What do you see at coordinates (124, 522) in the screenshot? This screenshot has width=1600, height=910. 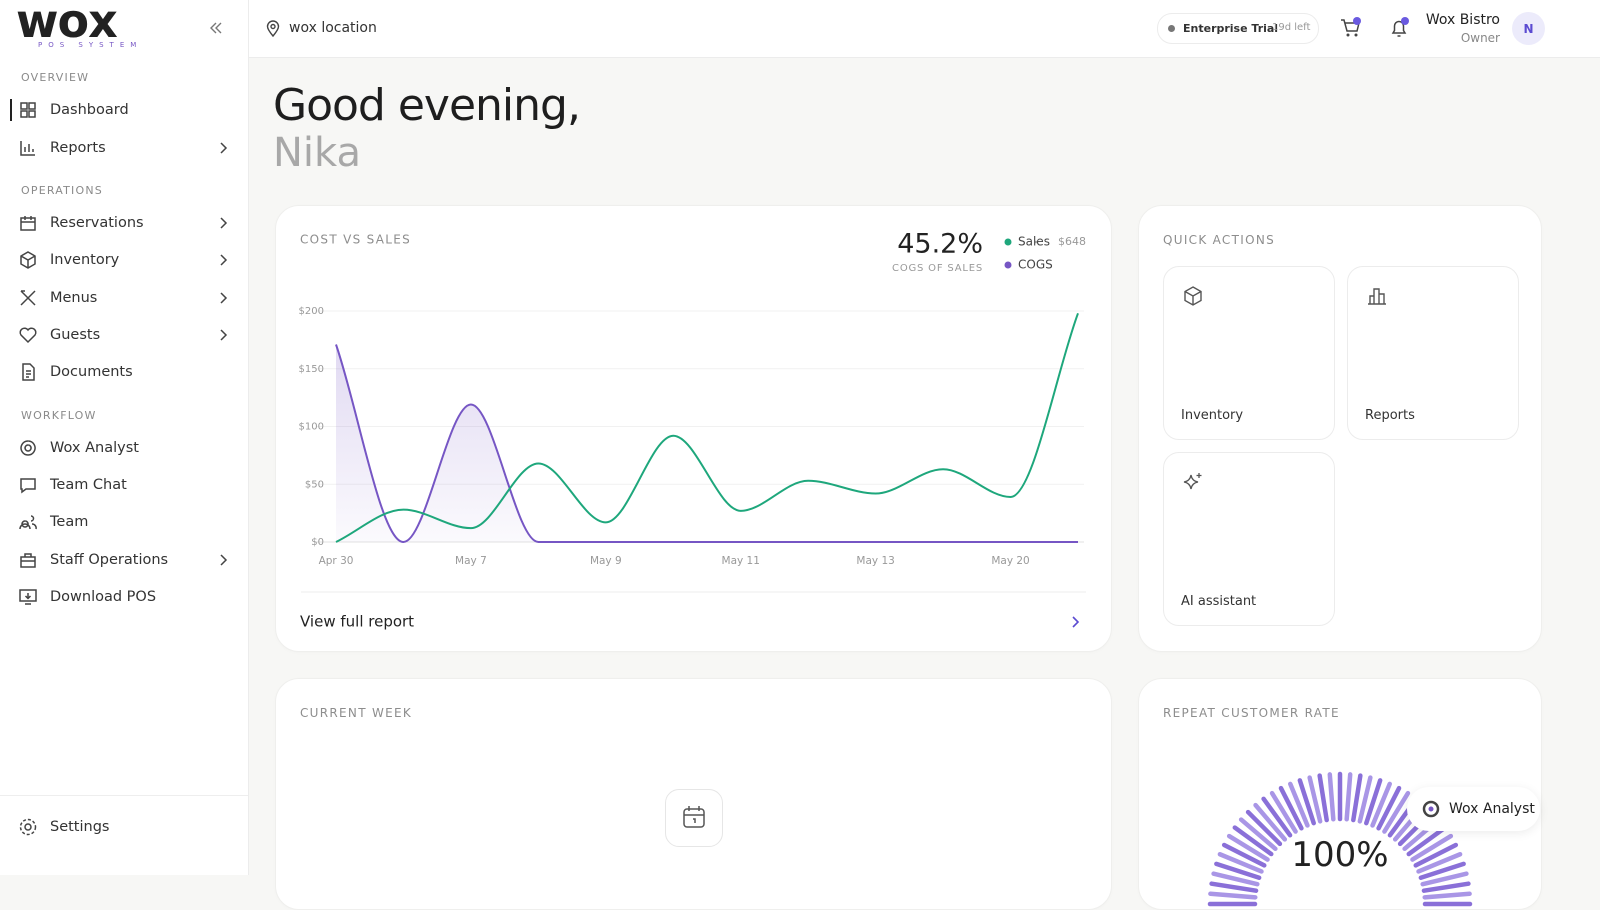 I see `nav-item: Team` at bounding box center [124, 522].